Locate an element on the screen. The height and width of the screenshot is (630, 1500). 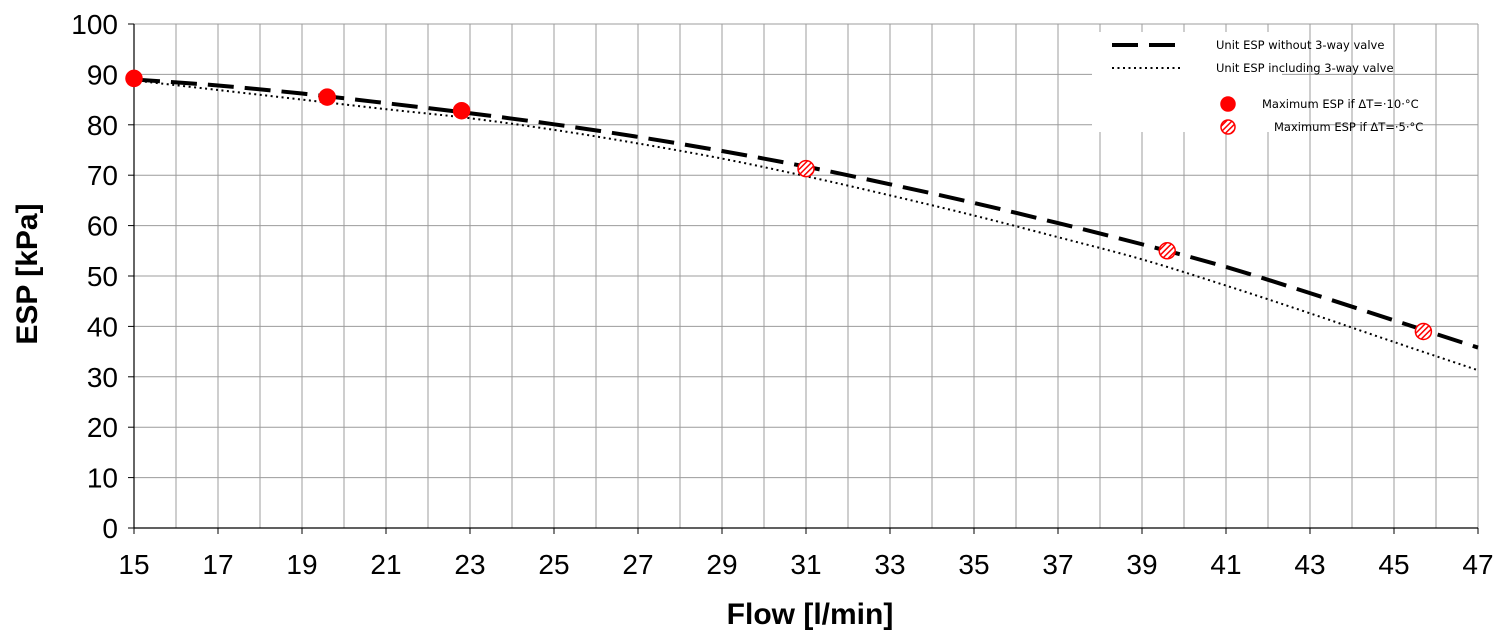
y-axis-title: ESP [kPa] is located at coordinates (27, 273).